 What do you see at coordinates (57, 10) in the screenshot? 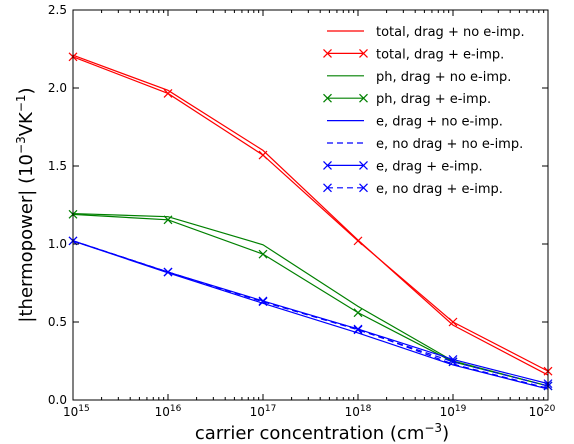
I see `y-tick-label: 2.5` at bounding box center [57, 10].